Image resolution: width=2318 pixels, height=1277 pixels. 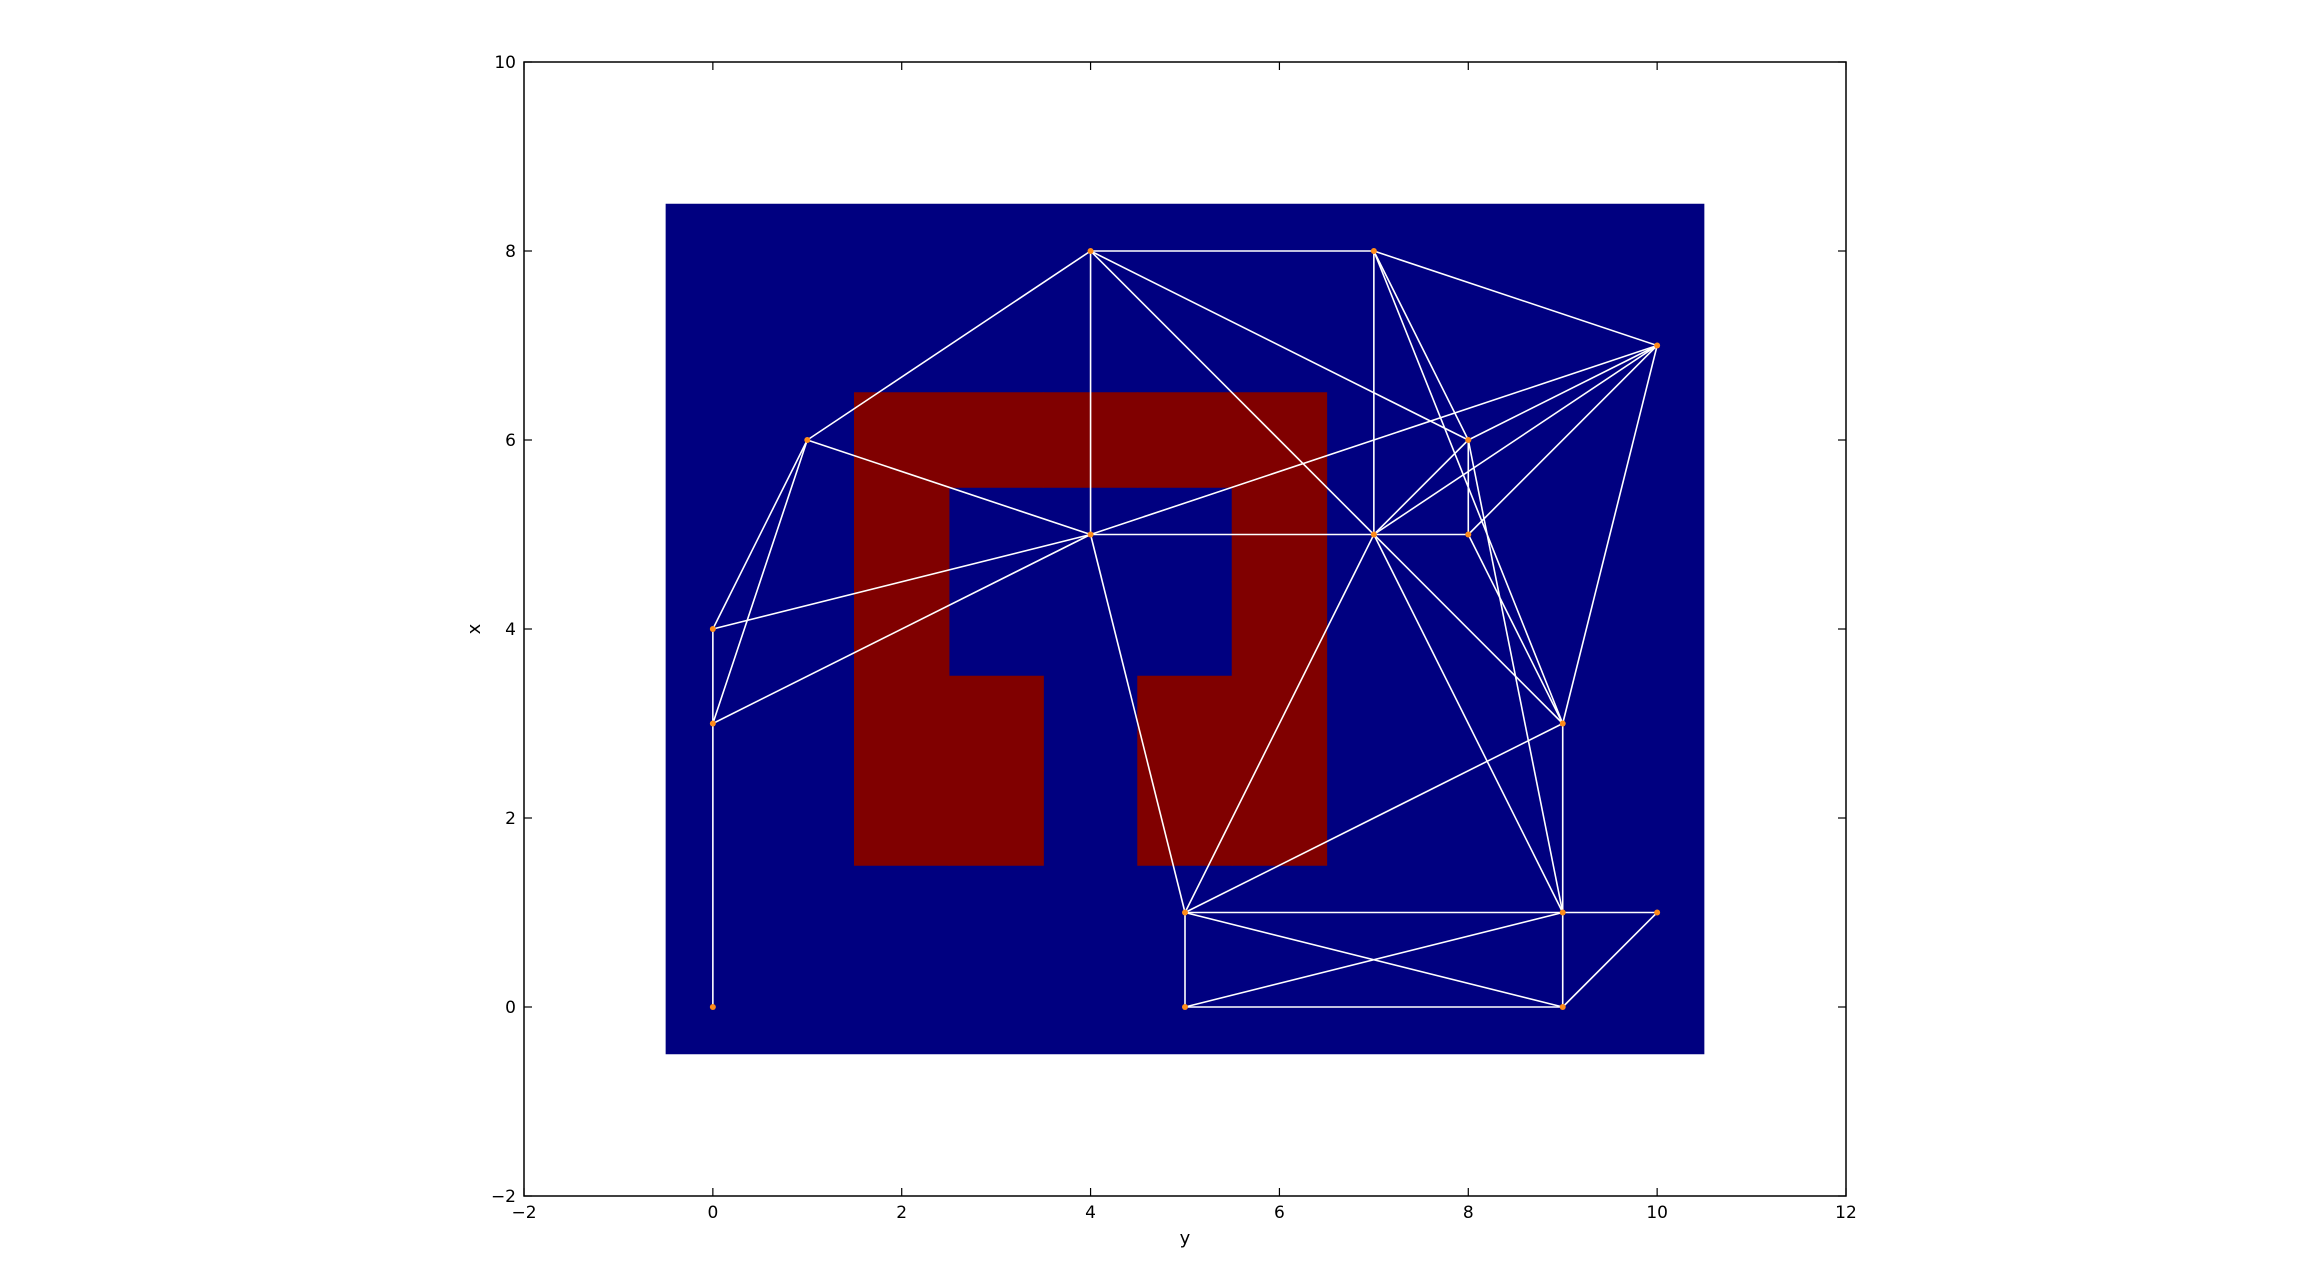 I want to click on x-tick-label: 4, so click(x=1090, y=1213).